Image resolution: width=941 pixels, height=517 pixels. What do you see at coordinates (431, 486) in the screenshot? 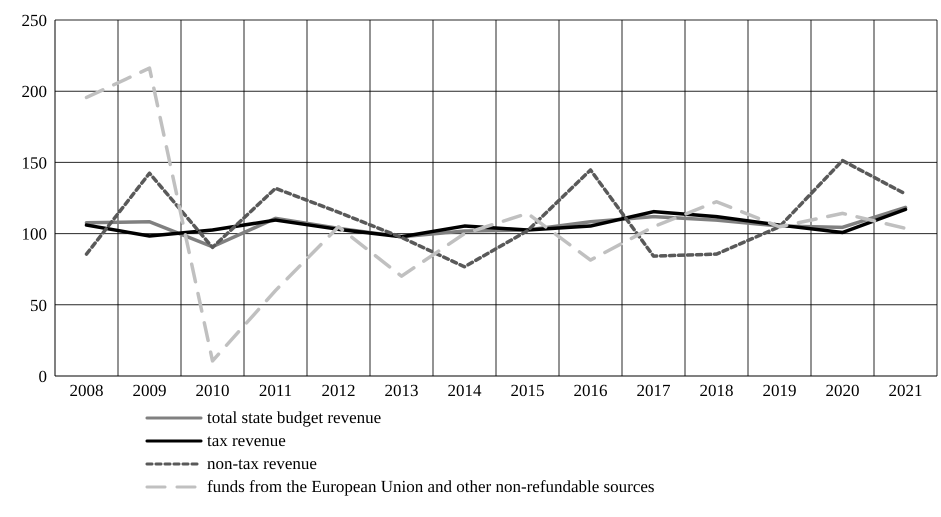
I see `legend-label: funds from the European Union and other non-refundable sources` at bounding box center [431, 486].